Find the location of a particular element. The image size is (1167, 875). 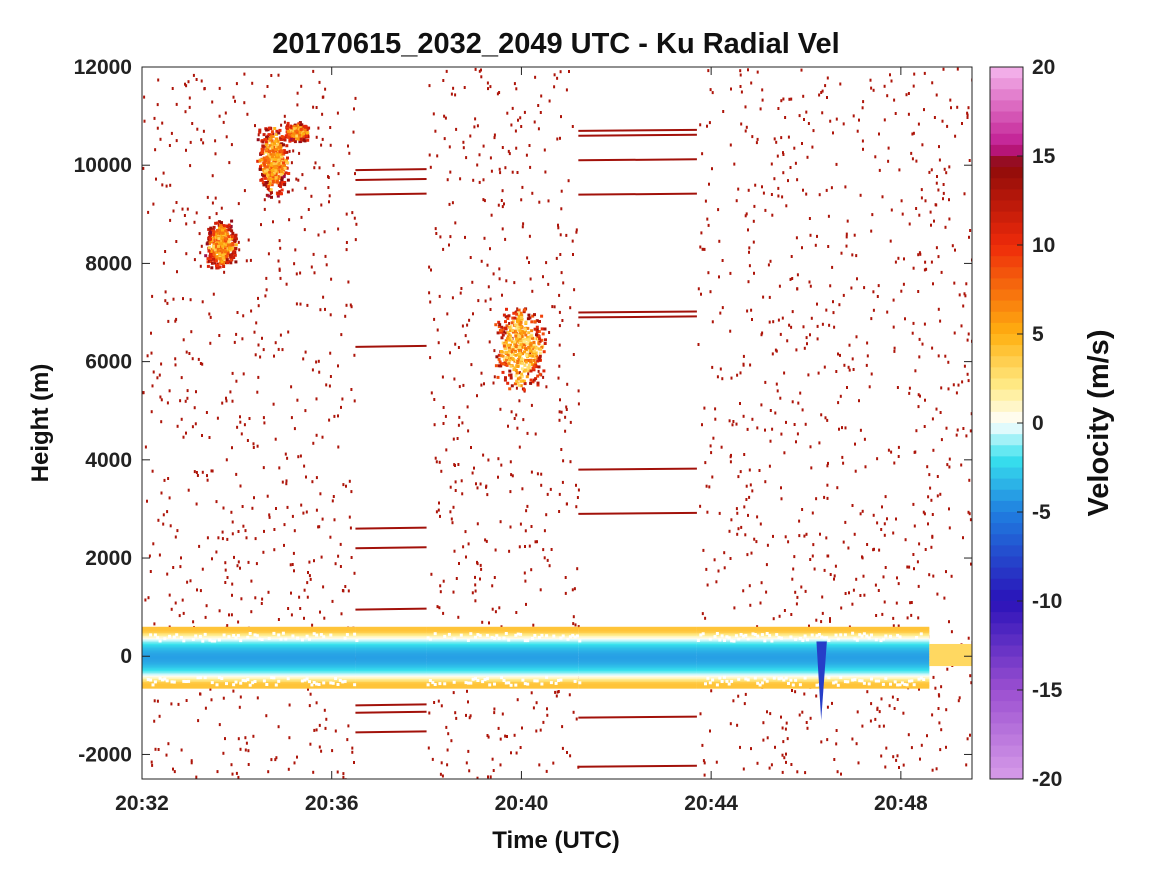

colorbar-tick-label: -15 is located at coordinates (1047, 690).